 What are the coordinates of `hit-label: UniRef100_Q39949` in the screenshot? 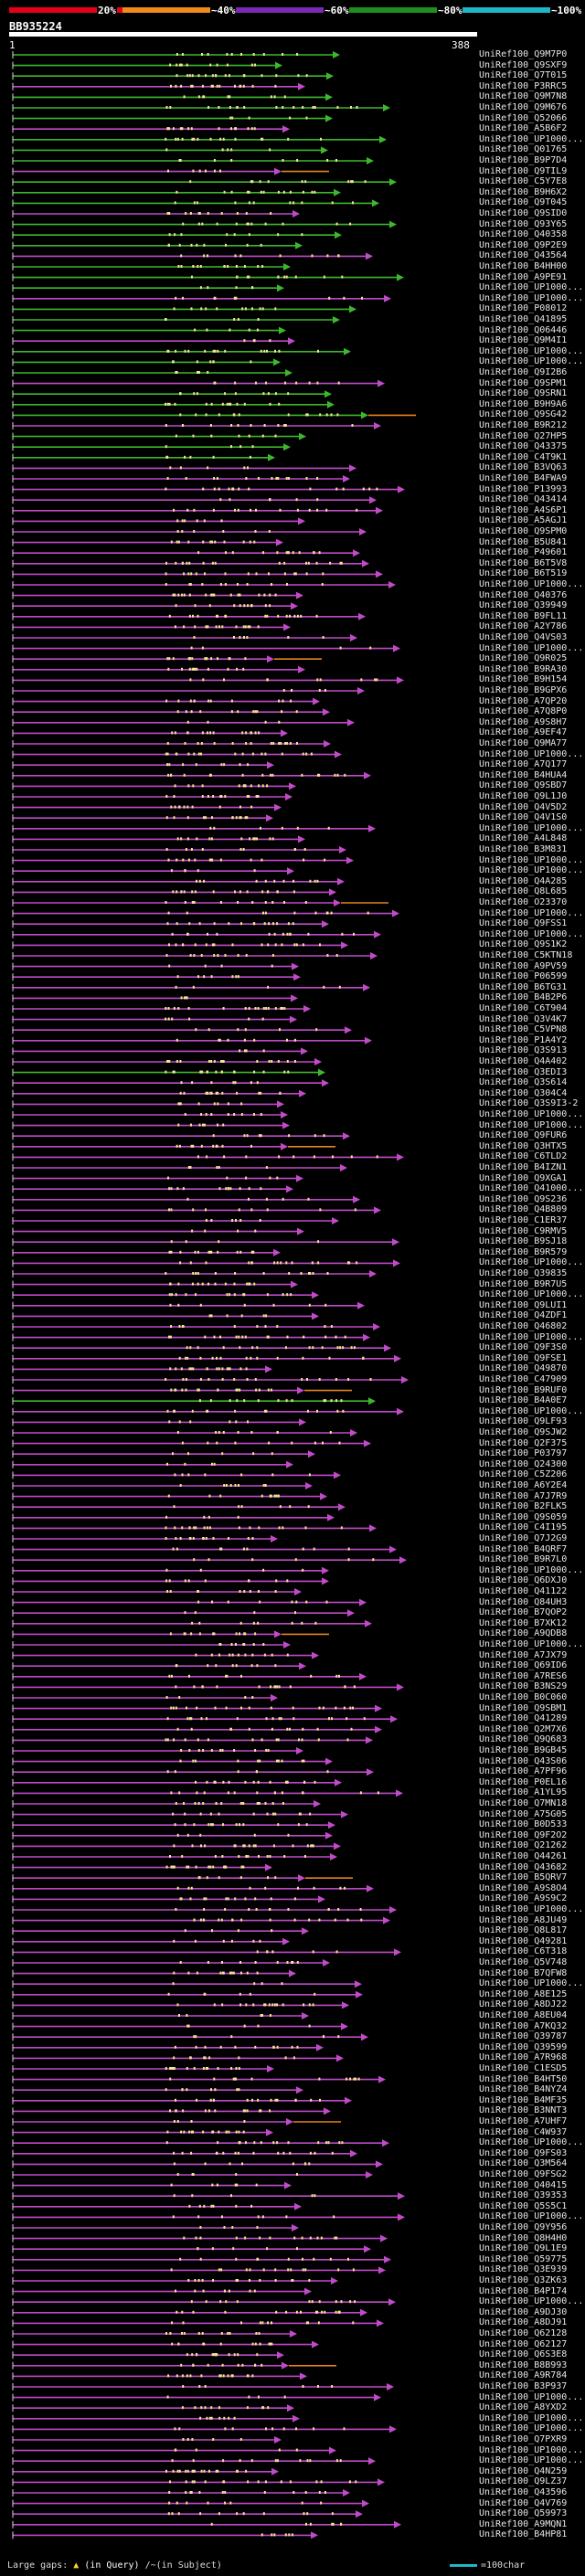 It's located at (523, 605).